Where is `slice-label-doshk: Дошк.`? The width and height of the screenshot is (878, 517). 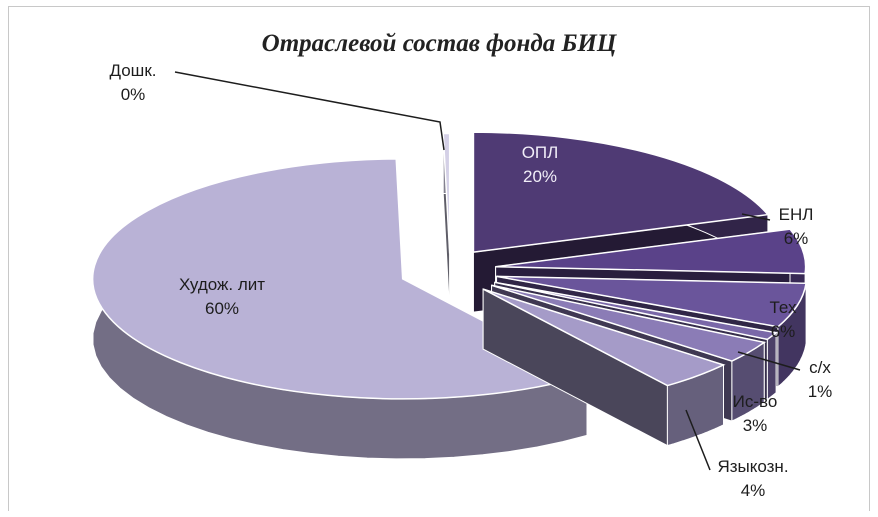 slice-label-doshk: Дошк. is located at coordinates (133, 70).